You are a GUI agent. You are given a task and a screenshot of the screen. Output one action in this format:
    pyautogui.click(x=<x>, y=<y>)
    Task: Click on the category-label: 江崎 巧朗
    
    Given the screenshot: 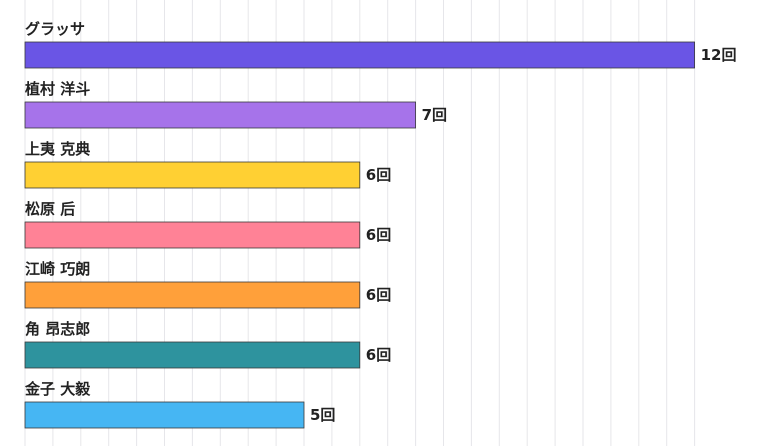 What is the action you would take?
    pyautogui.click(x=57, y=269)
    